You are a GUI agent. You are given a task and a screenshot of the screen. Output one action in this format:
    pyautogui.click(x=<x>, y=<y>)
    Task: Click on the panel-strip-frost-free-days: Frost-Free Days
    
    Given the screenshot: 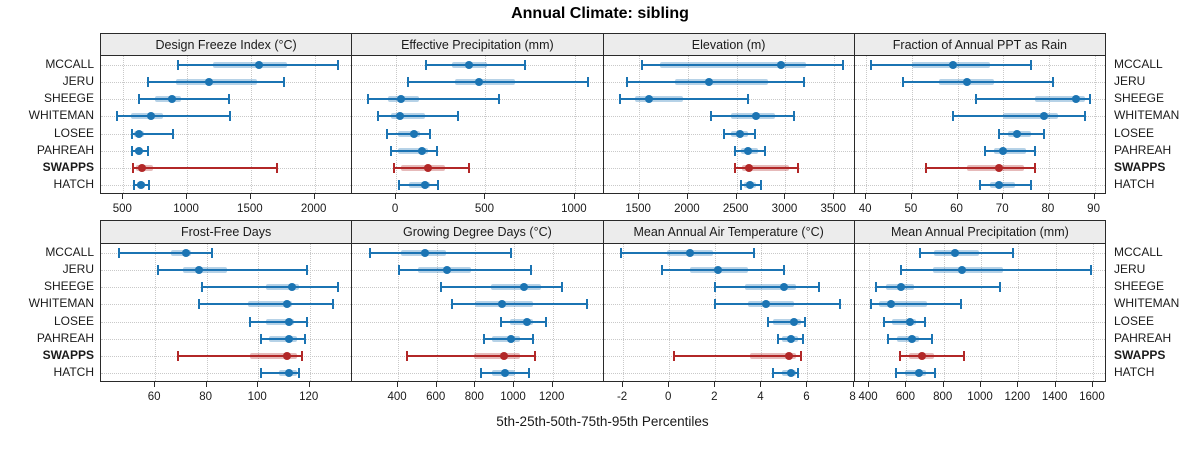 What is the action you would take?
    pyautogui.click(x=226, y=232)
    